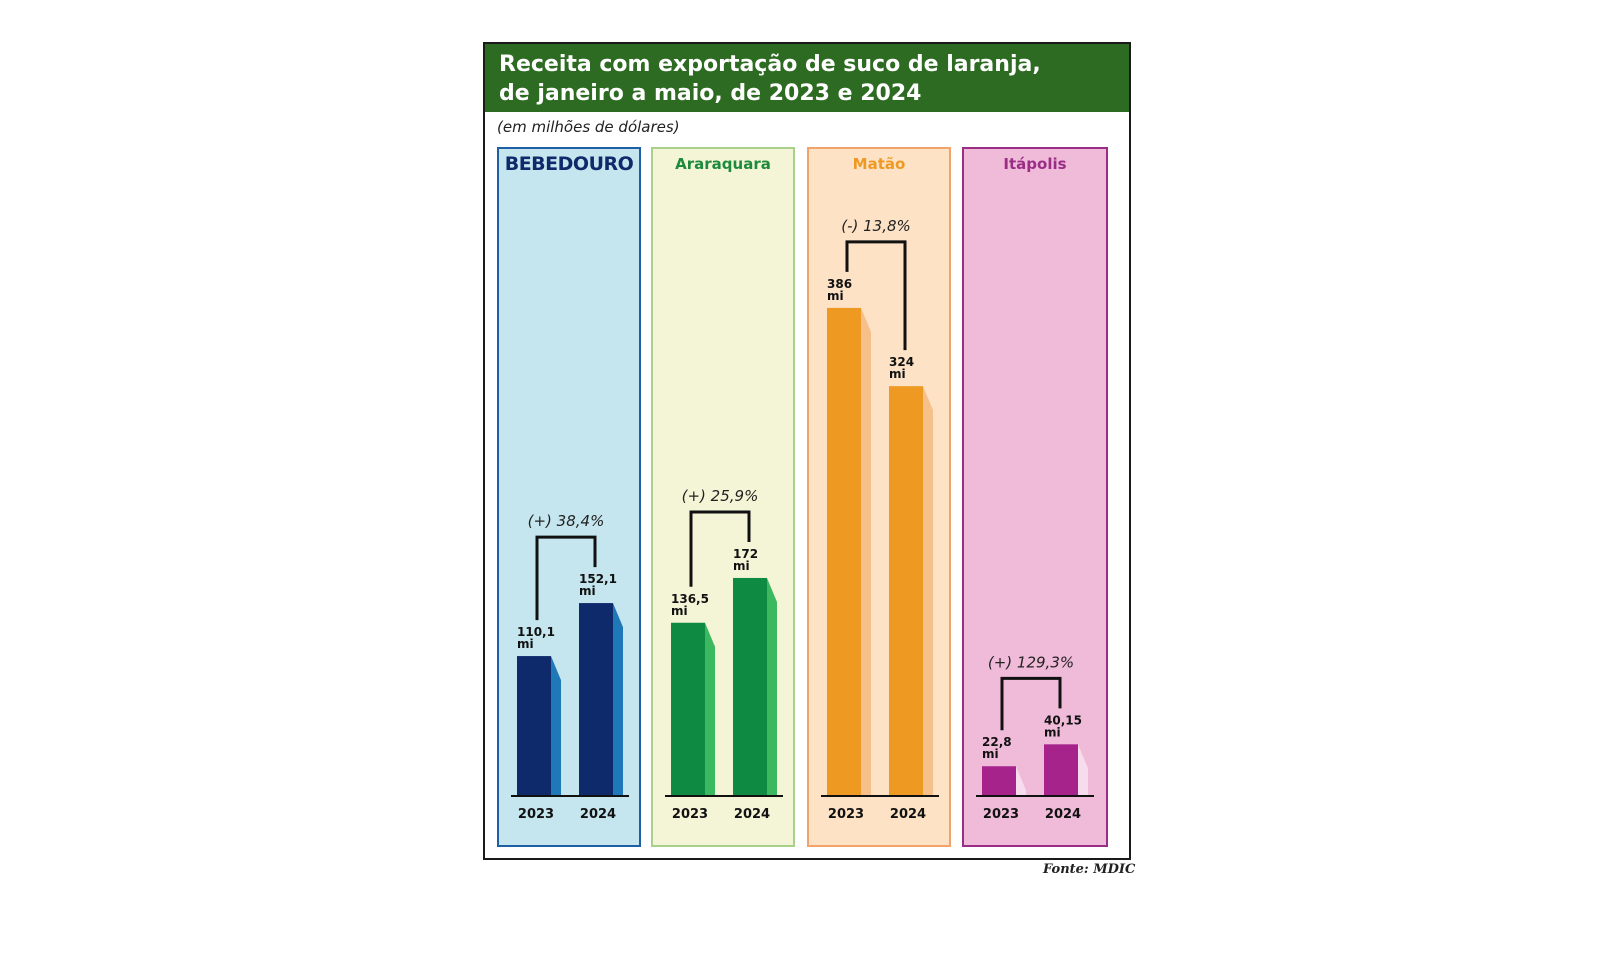 The width and height of the screenshot is (1600, 956). I want to click on chart-subtitle: (em milhões de dólares), so click(588, 127).